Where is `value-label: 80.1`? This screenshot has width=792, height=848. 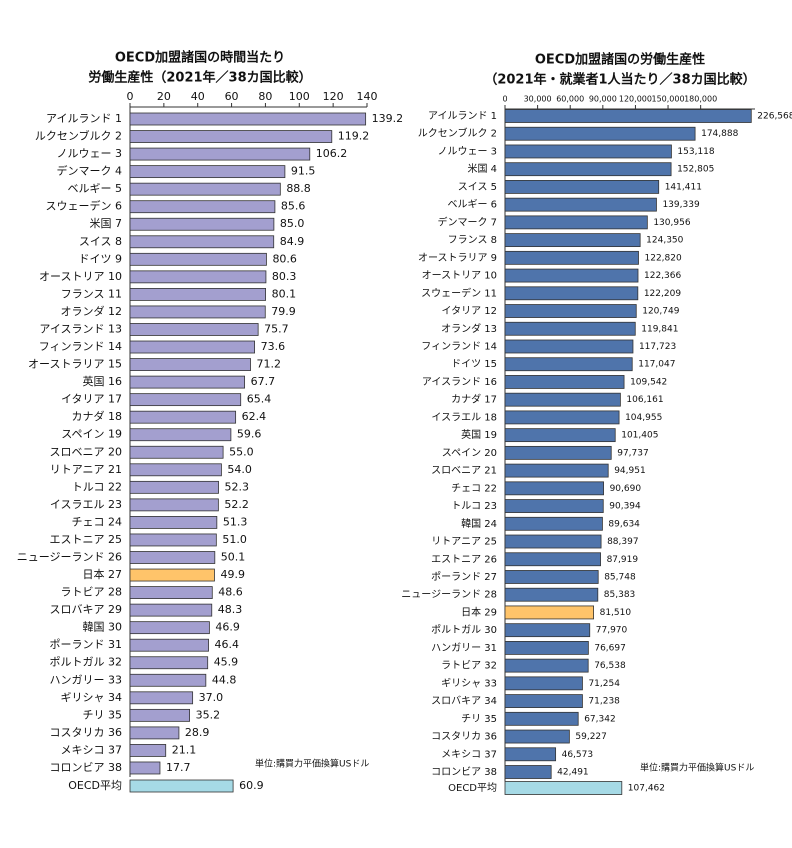
value-label: 80.1 is located at coordinates (284, 293).